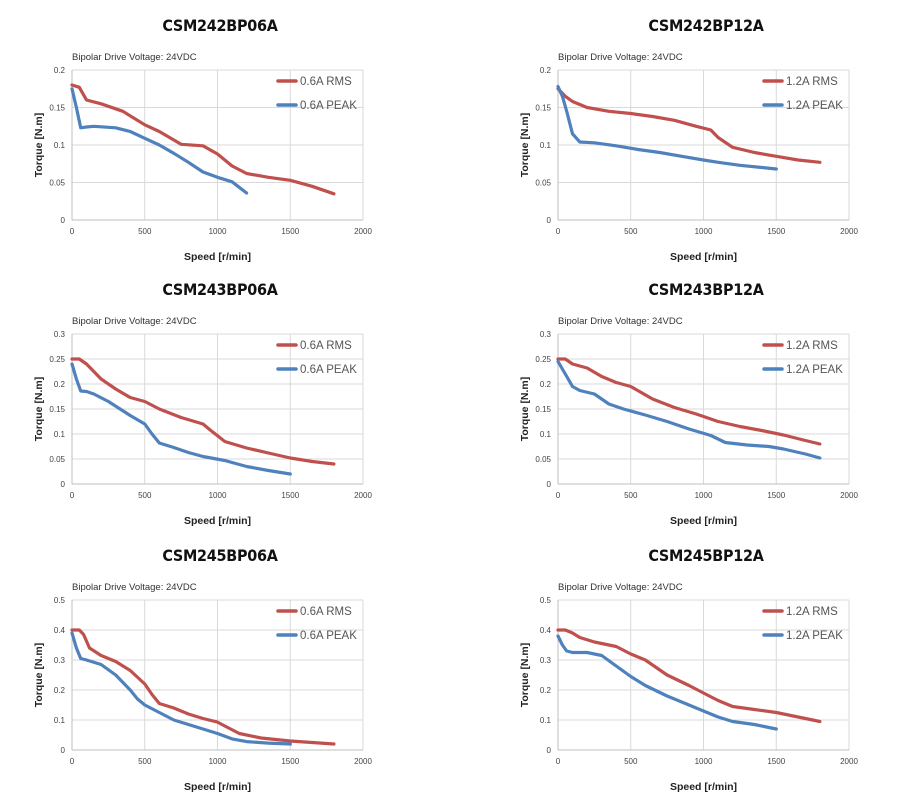 This screenshot has width=909, height=809. Describe the element at coordinates (220, 25) in the screenshot. I see `chart-title: CSM242BP06A` at that location.